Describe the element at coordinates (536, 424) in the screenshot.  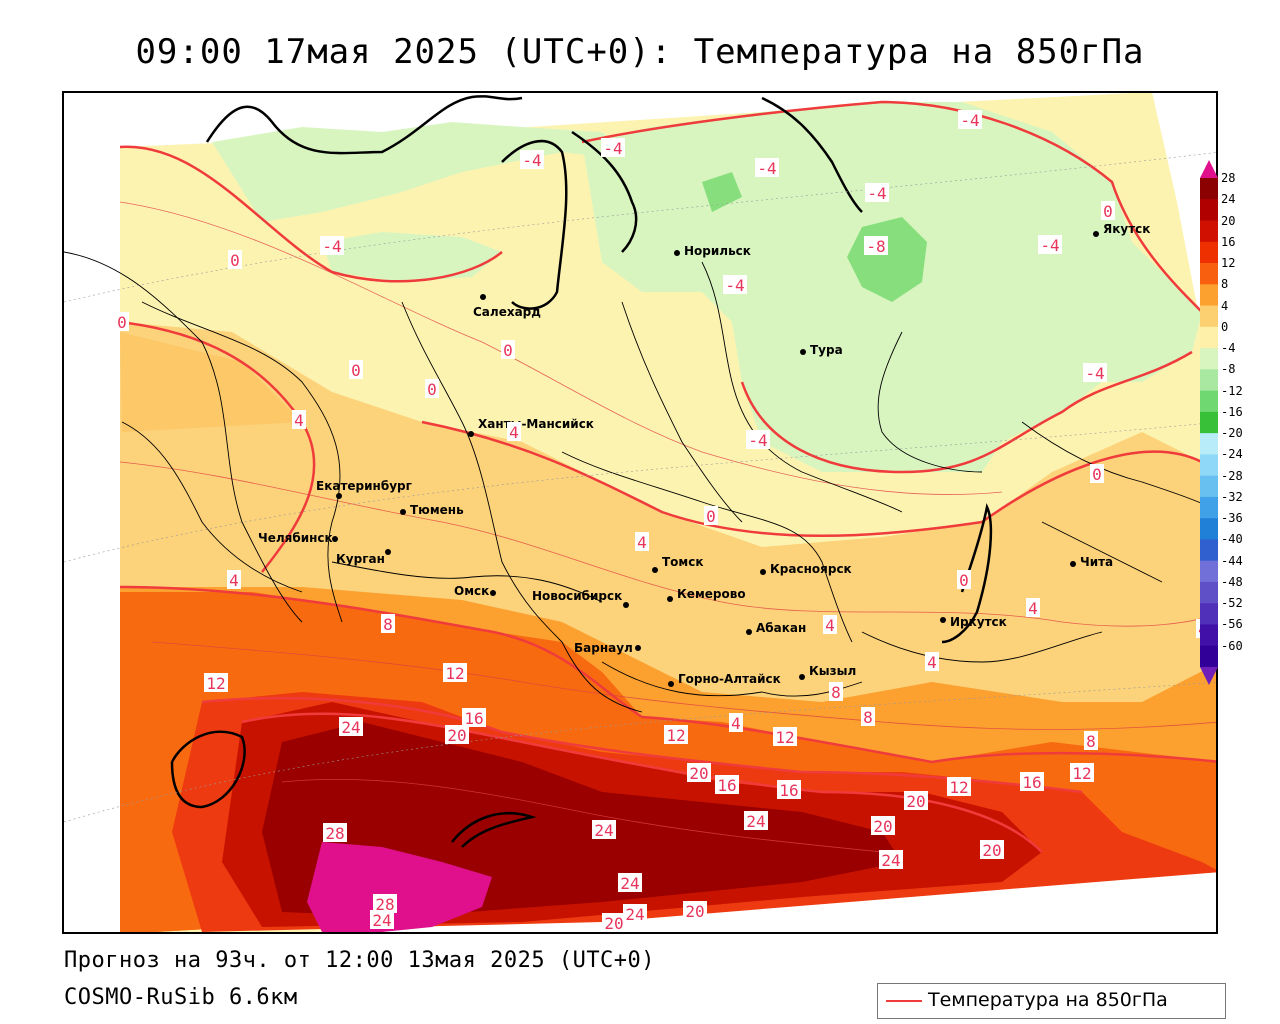
I see `city-khanty-mansiysk: Ханты-Мансийск` at that location.